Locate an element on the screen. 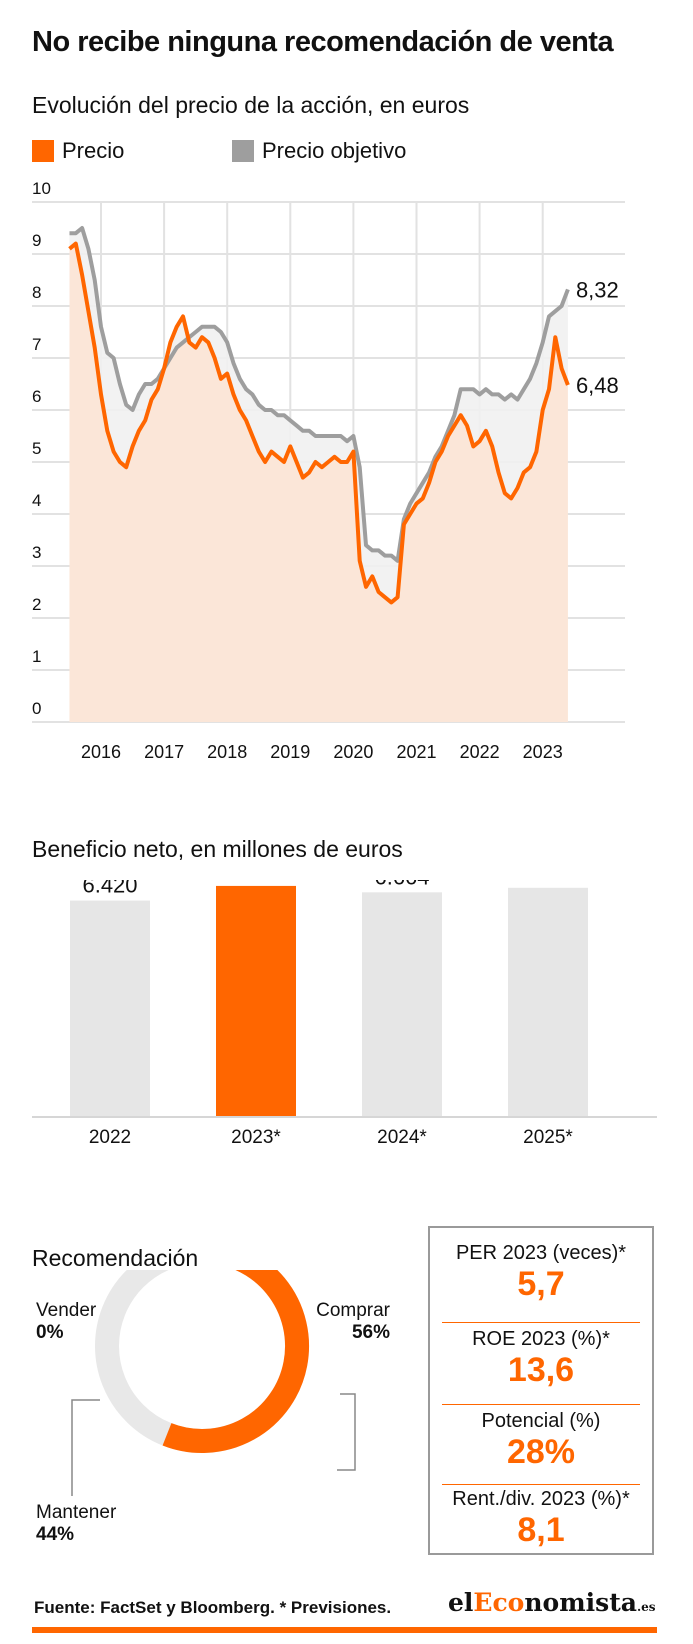 The height and width of the screenshot is (1644, 693). y-tick-label: 8 is located at coordinates (36, 292).